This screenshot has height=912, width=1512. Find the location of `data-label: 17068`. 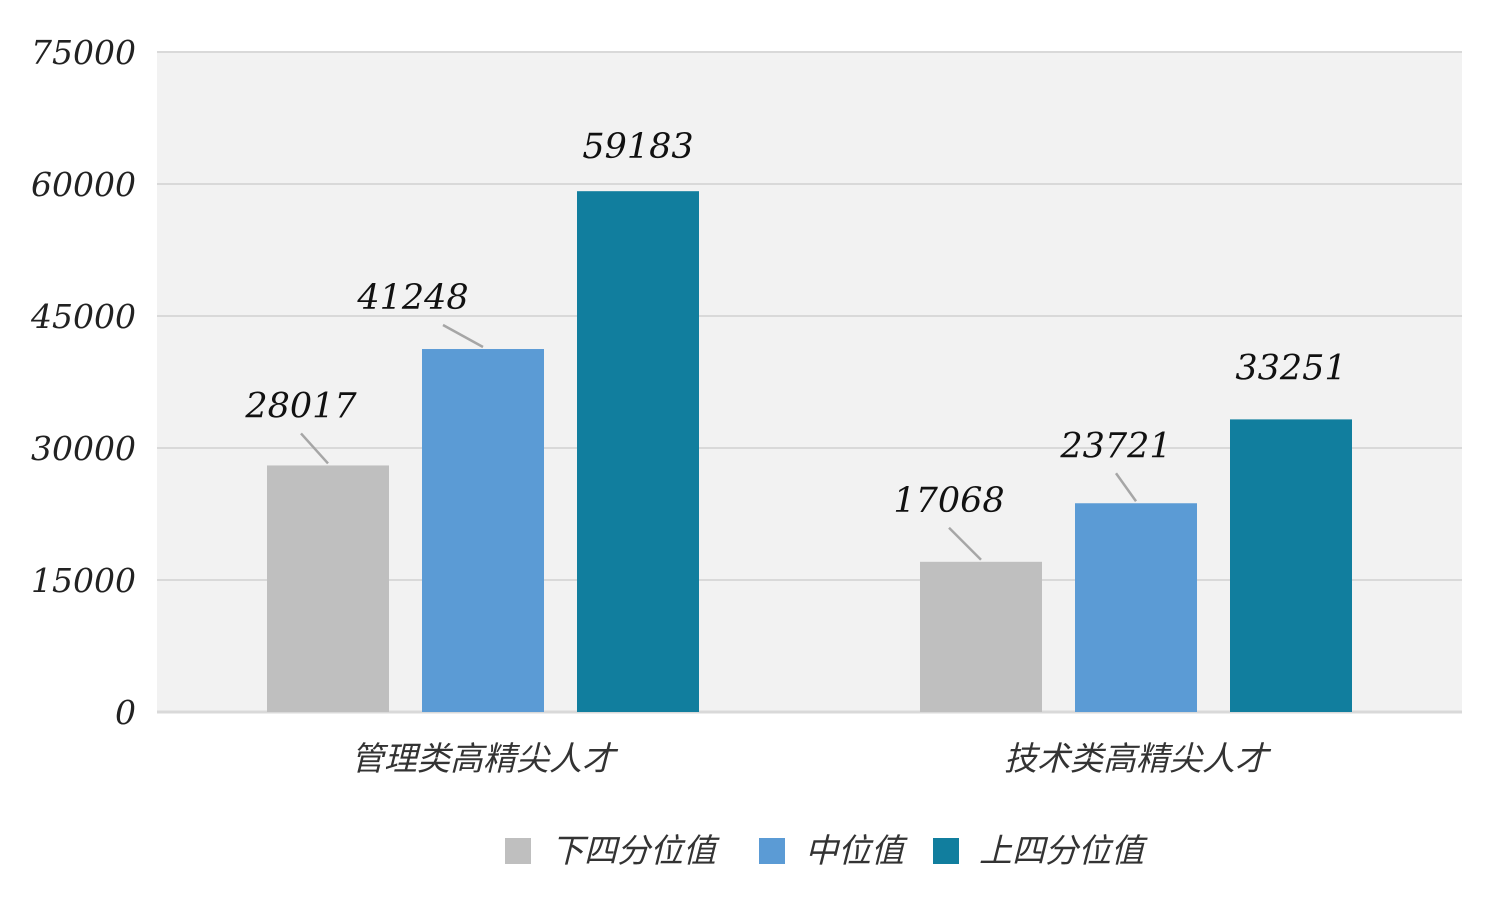

data-label: 17068 is located at coordinates (948, 501).